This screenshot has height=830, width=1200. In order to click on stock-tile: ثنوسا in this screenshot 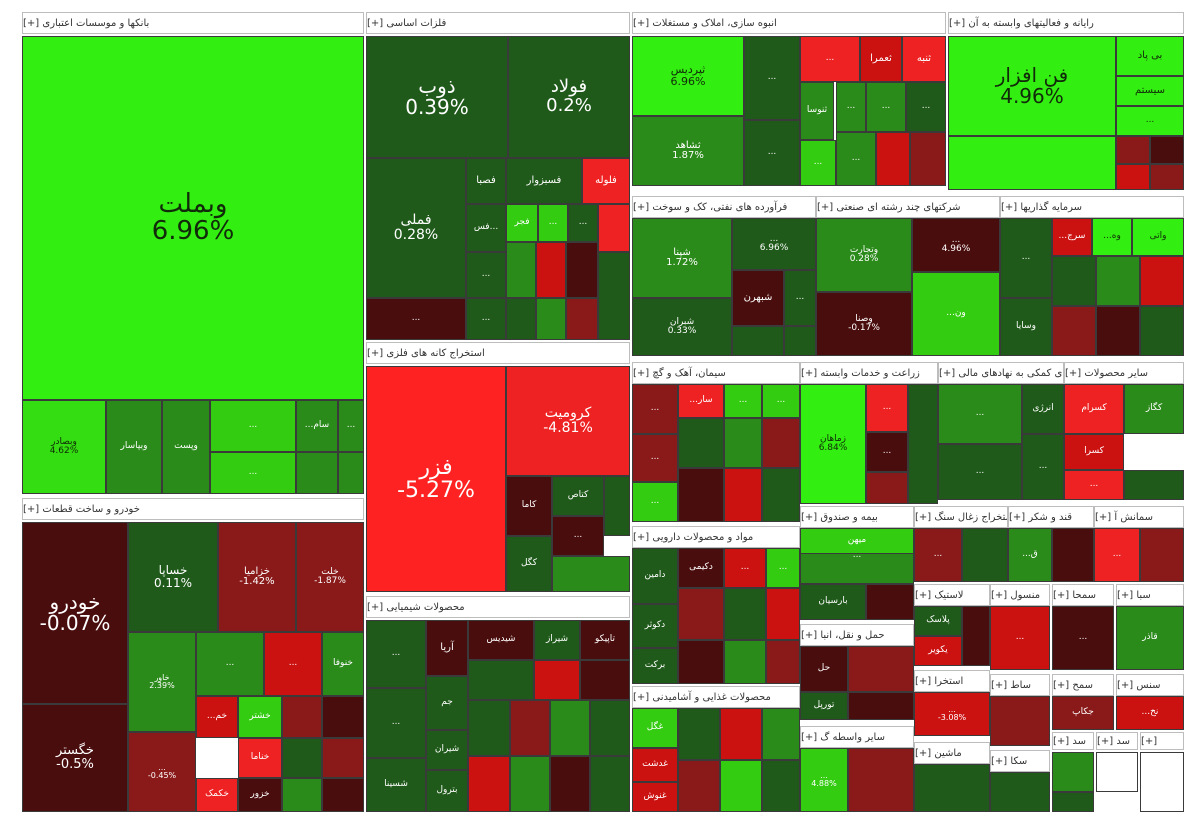, I will do `click(817, 111)`.